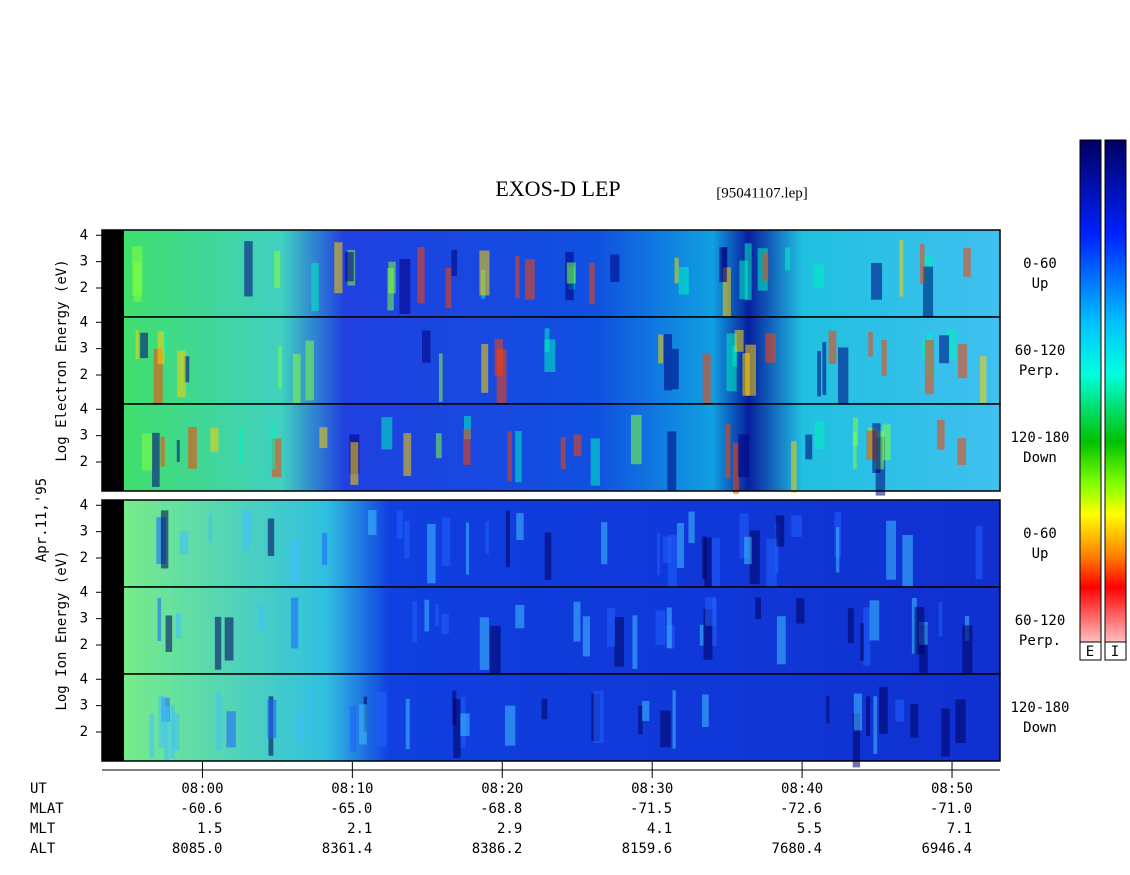 The height and width of the screenshot is (875, 1130). Describe the element at coordinates (62, 630) in the screenshot. I see `y-axis-label: Log Ion Energy (eV)` at that location.